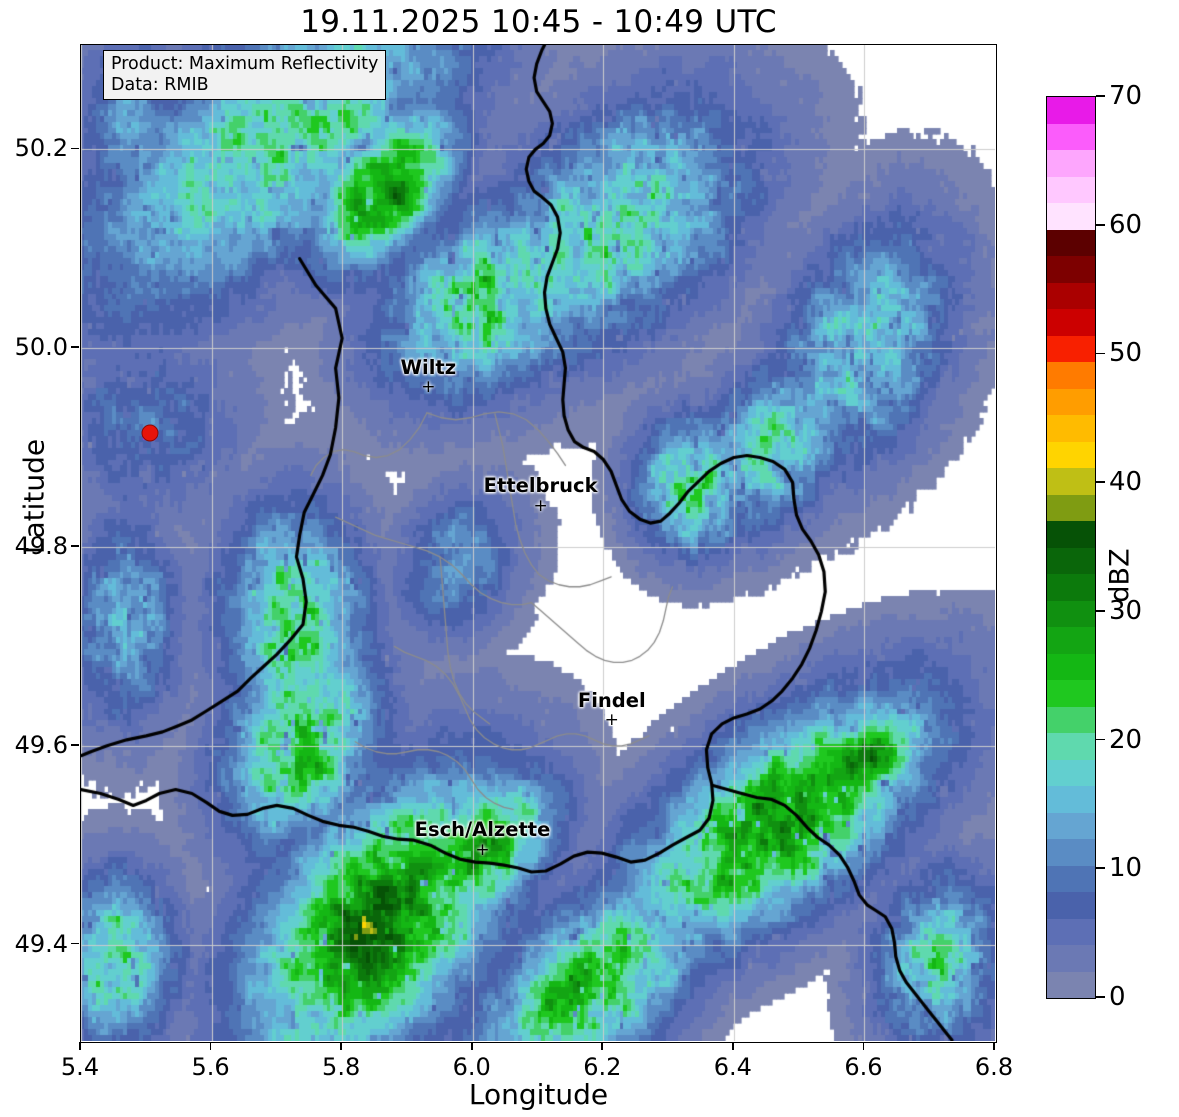 The height and width of the screenshot is (1117, 1179). I want to click on x-tick-label: 6.4, so click(732, 1067).